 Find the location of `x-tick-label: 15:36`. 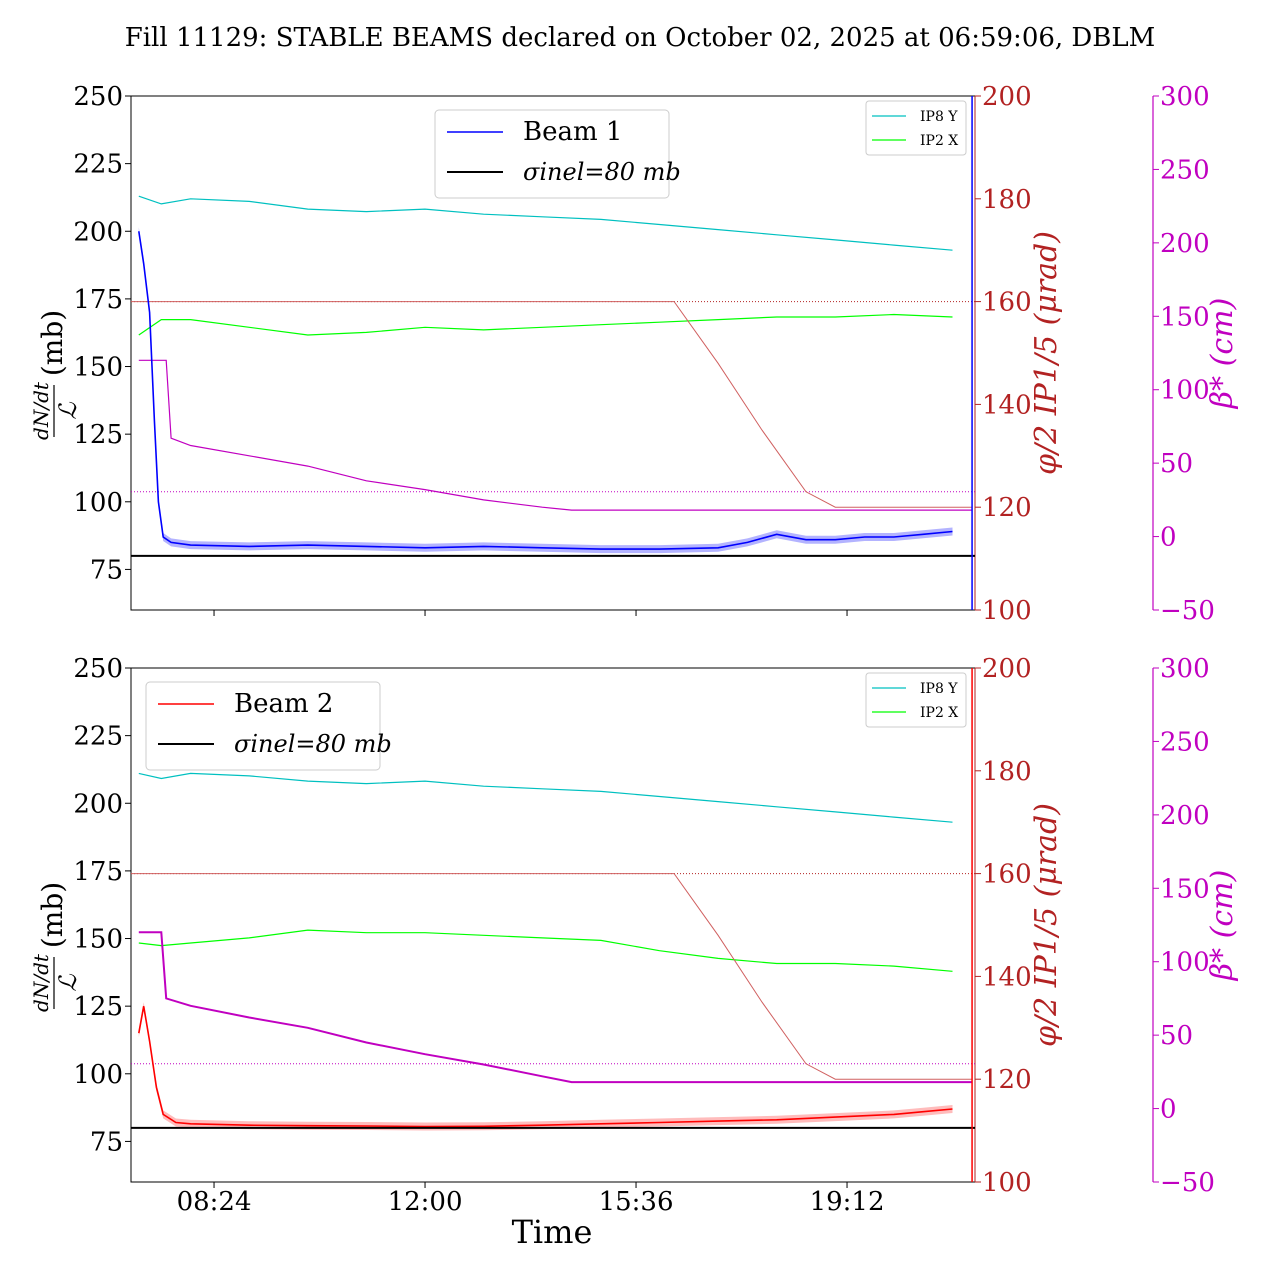

x-tick-label: 15:36 is located at coordinates (636, 1202).